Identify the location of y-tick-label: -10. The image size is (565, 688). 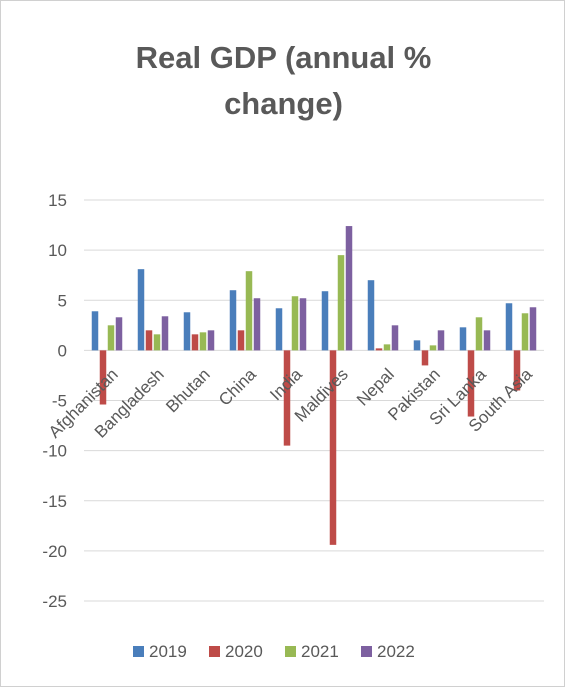
(54, 451).